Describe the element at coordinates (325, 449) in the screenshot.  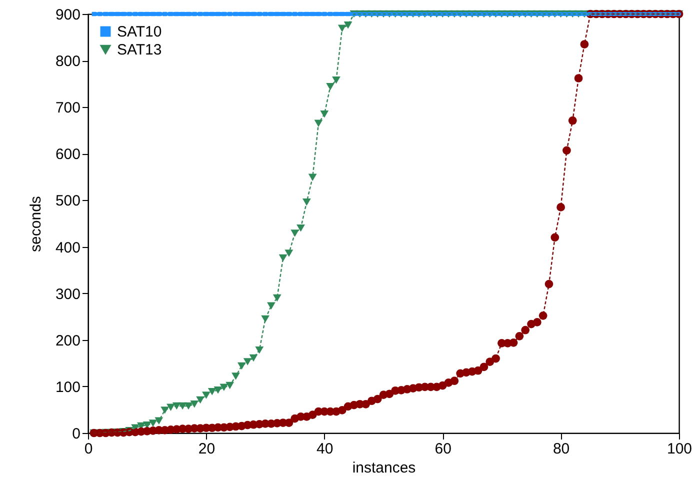
I see `x-tick-label: 40` at that location.